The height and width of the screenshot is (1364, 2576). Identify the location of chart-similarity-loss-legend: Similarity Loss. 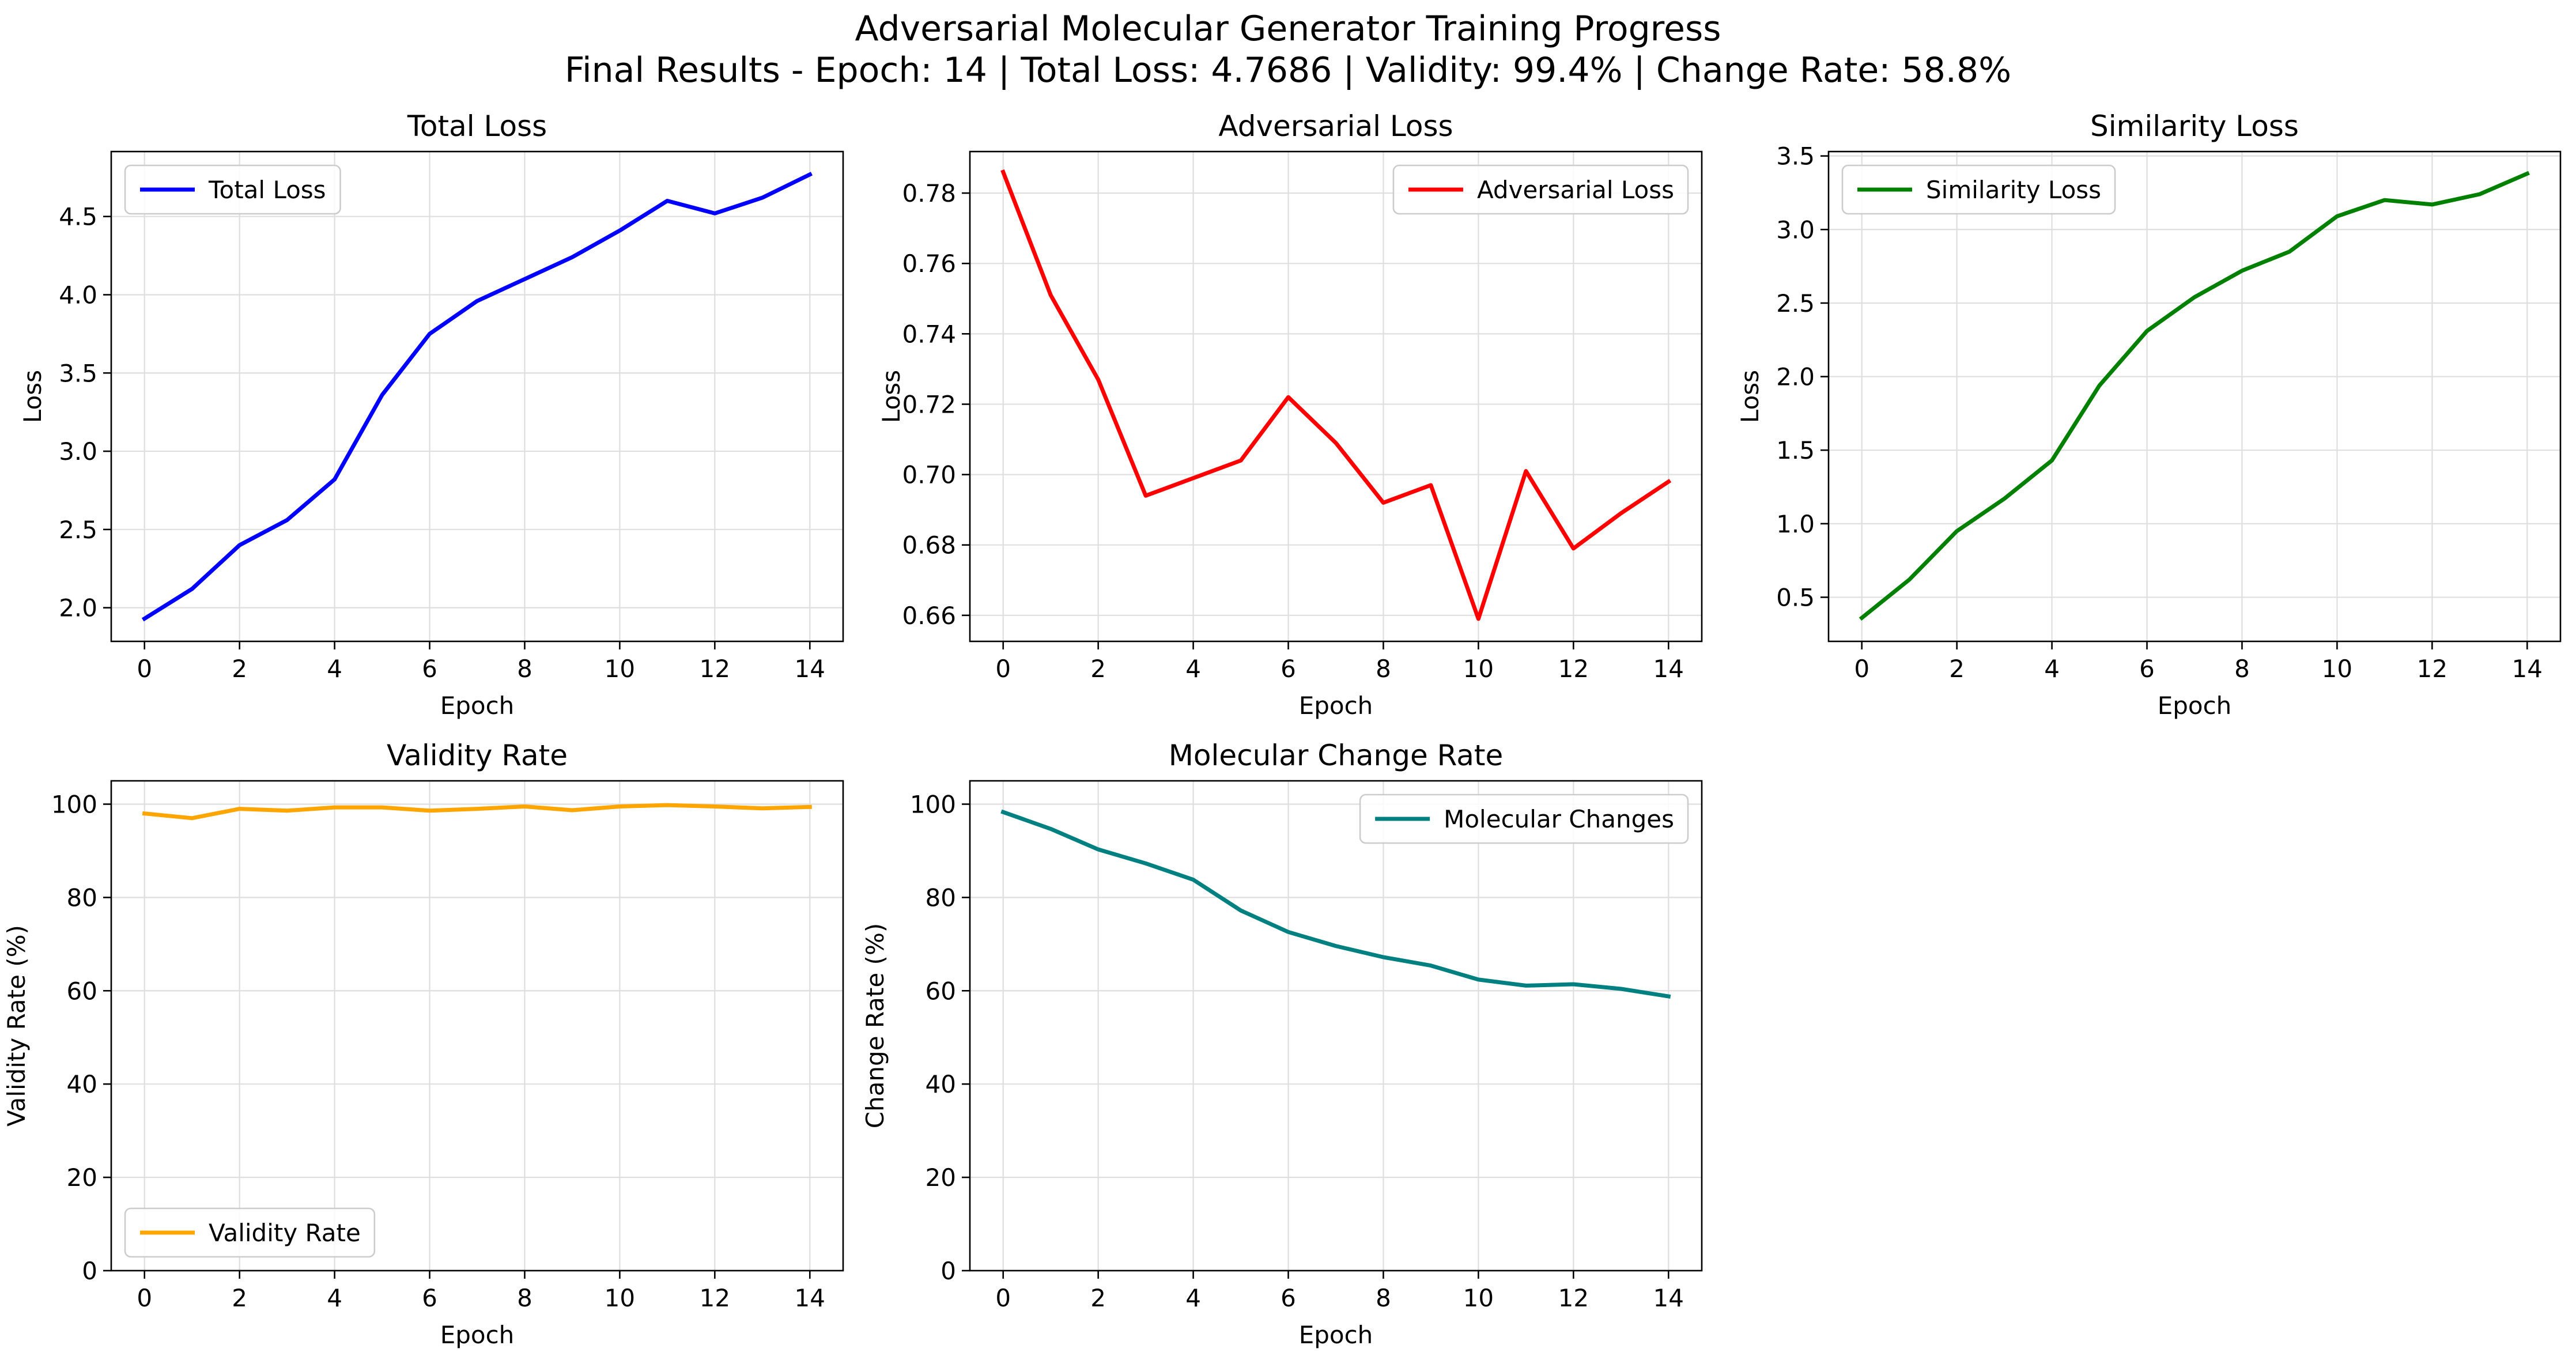
(1978, 189).